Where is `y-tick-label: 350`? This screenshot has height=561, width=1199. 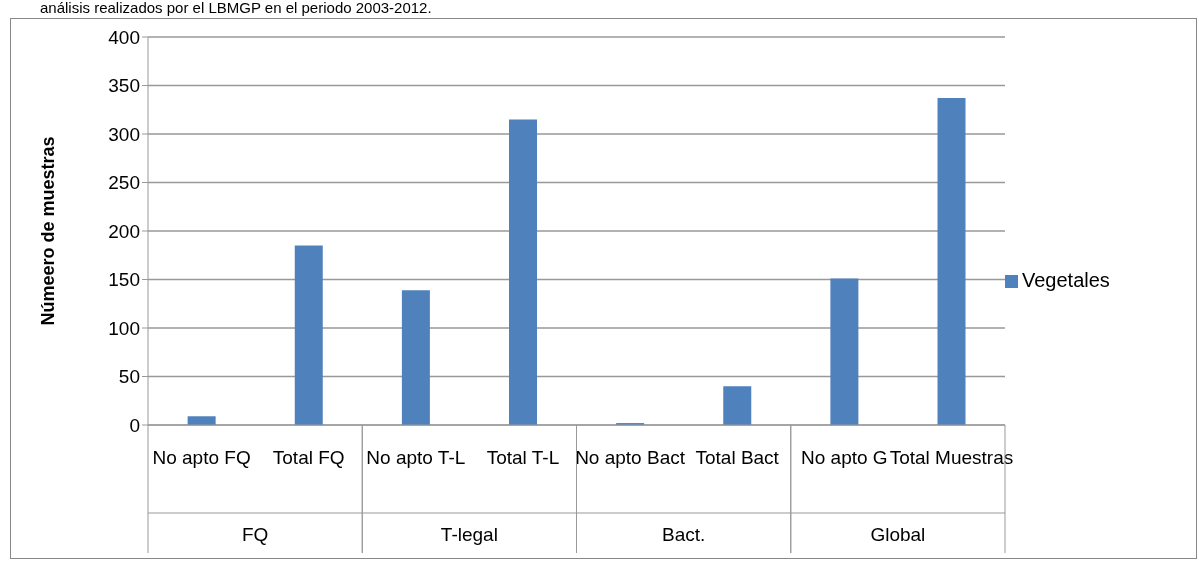
y-tick-label: 350 is located at coordinates (124, 86).